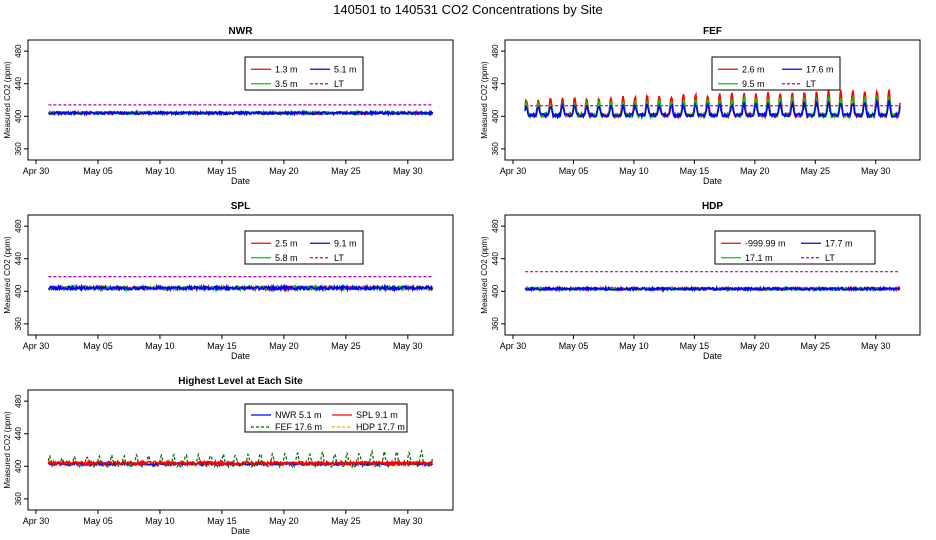 This screenshot has height=540, width=936. Describe the element at coordinates (345, 243) in the screenshot. I see `legend-label: 9.1 m` at that location.